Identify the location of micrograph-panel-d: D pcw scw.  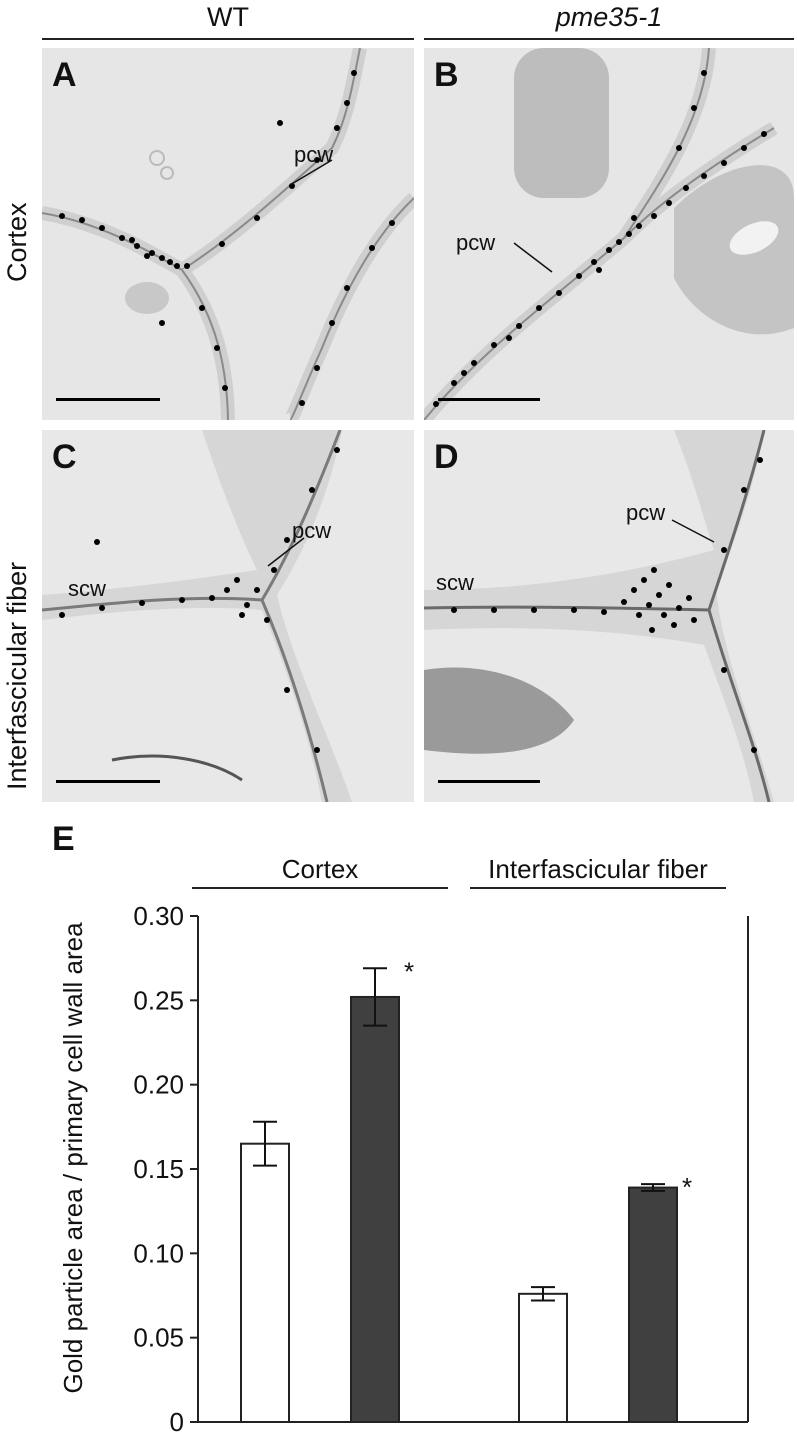
(609, 616).